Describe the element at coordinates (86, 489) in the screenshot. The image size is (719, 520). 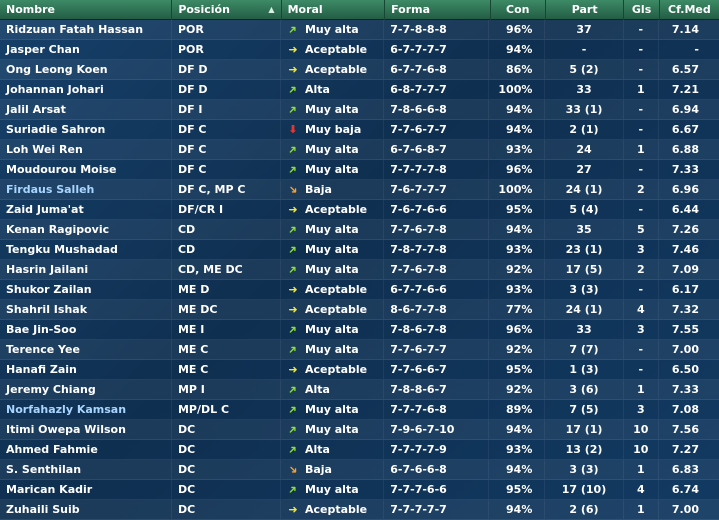
I see `player-name: Marican Kadir` at that location.